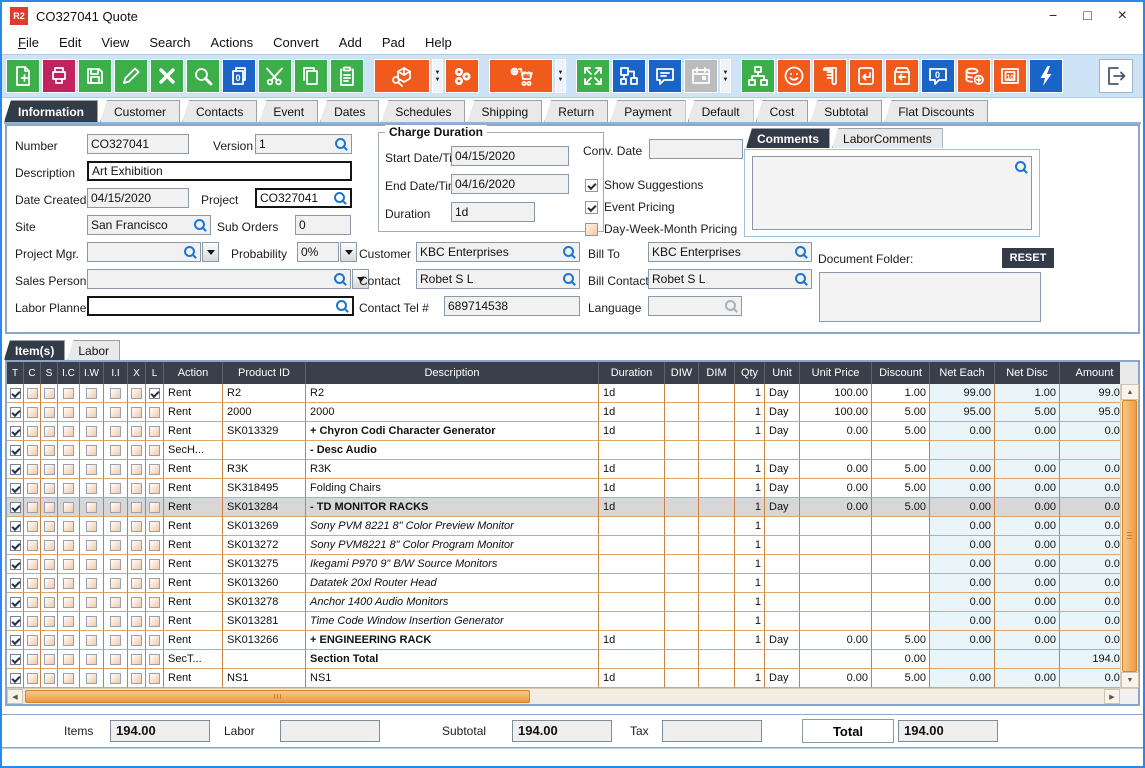  Describe the element at coordinates (782, 373) in the screenshot. I see `column-header-unit: Unit` at that location.